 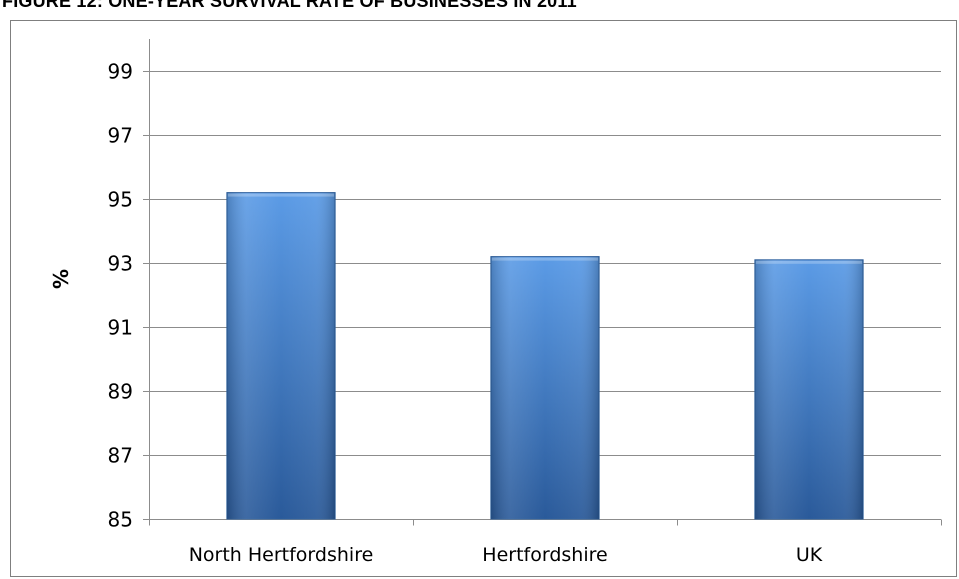 I want to click on y-tick-label-89: 89, so click(x=120, y=392).